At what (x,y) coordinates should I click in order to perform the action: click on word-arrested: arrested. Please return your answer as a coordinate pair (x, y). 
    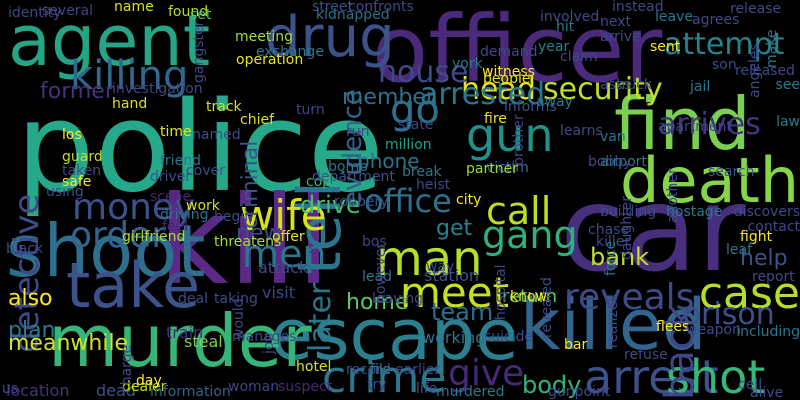
    Looking at the image, I should click on (483, 94).